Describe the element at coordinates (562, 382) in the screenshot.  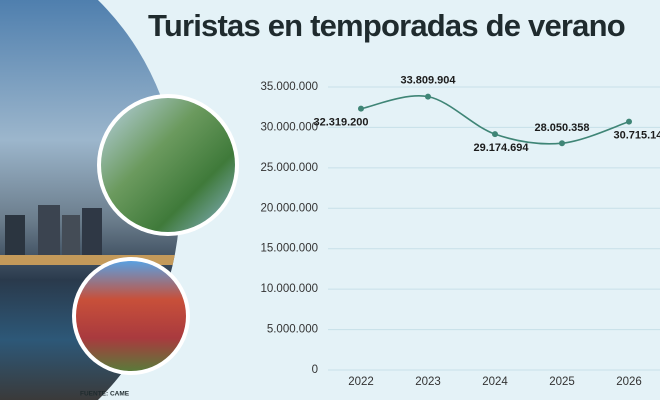
I see `x-tick-label: 2025` at that location.